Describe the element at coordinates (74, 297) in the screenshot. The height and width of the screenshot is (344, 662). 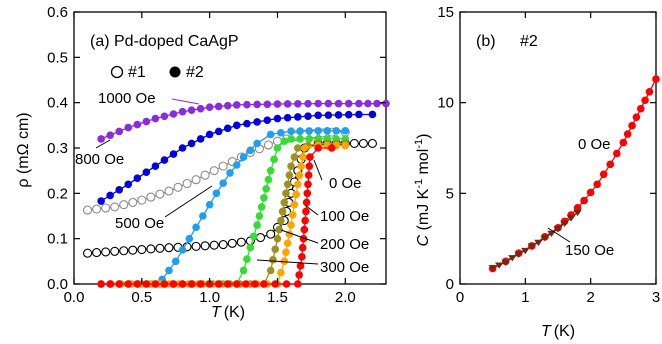
I see `a-xtick-label: 0.0` at that location.